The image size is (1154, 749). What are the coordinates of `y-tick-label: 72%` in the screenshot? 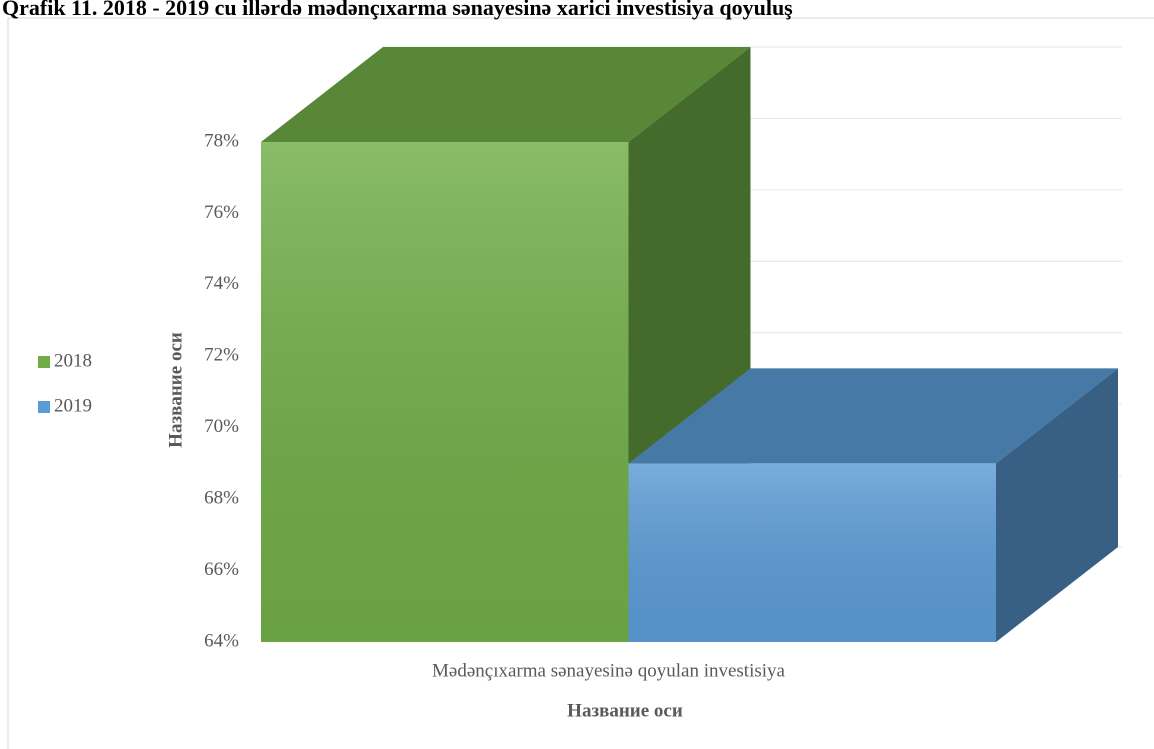 It's located at (221, 355).